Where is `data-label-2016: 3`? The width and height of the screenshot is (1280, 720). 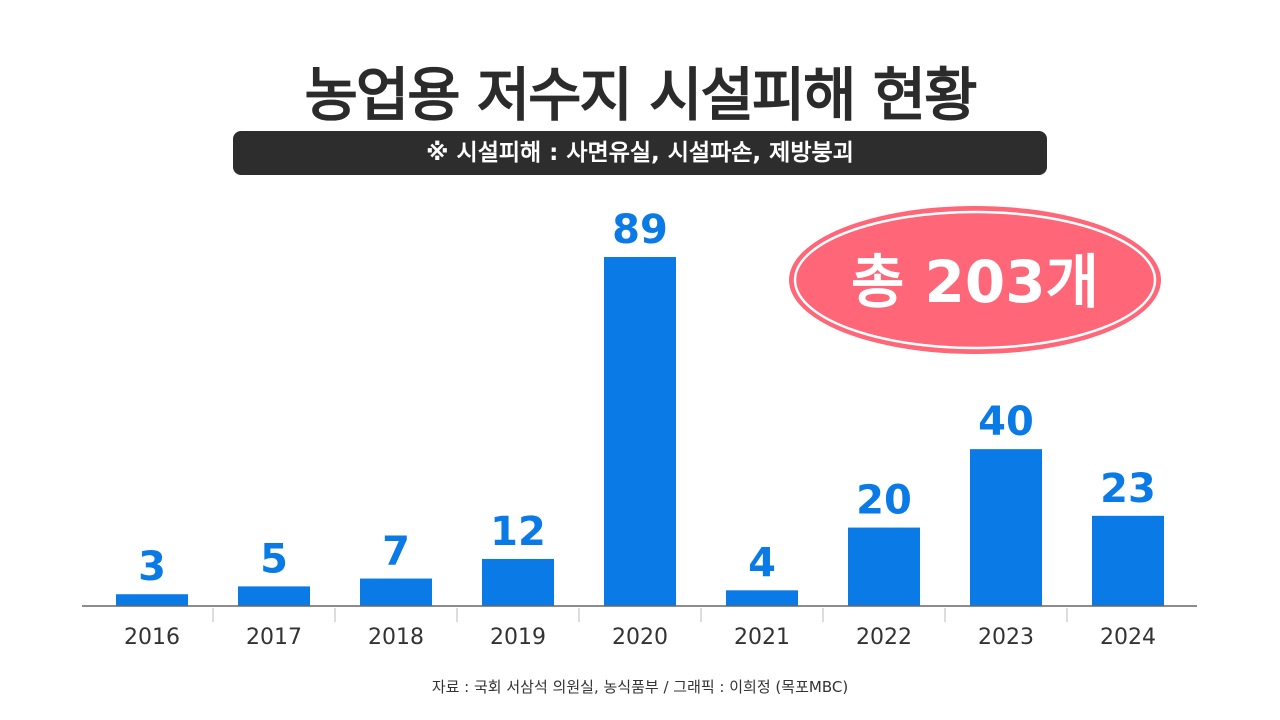 data-label-2016: 3 is located at coordinates (152, 567).